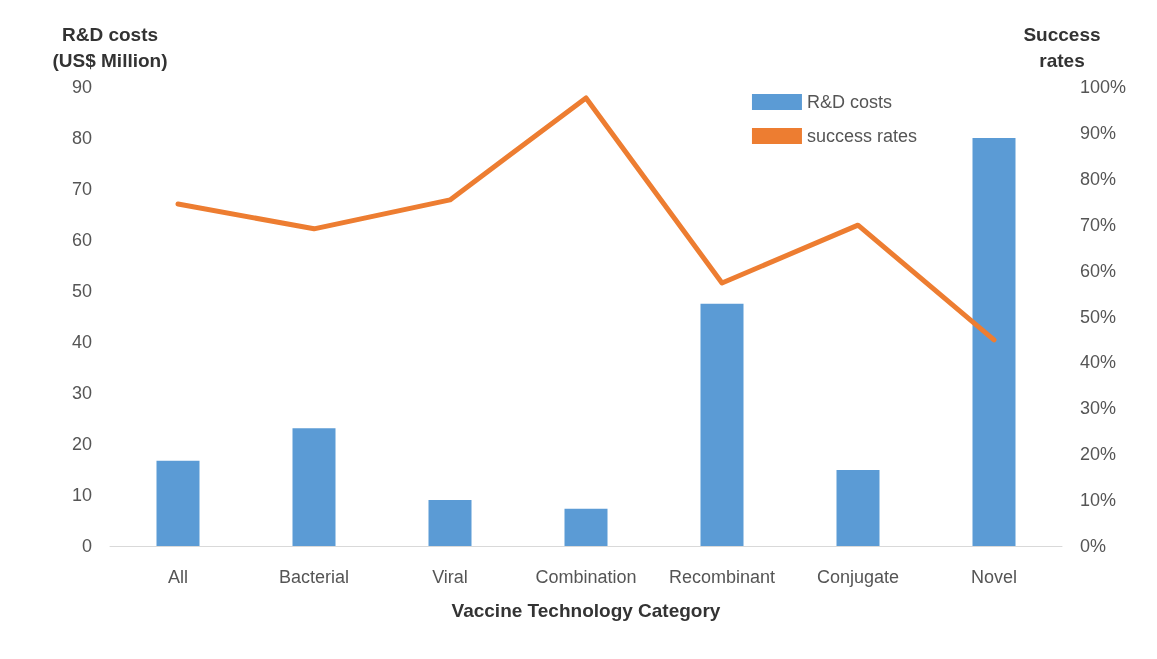  I want to click on y-tick-label: 80, so click(81, 138).